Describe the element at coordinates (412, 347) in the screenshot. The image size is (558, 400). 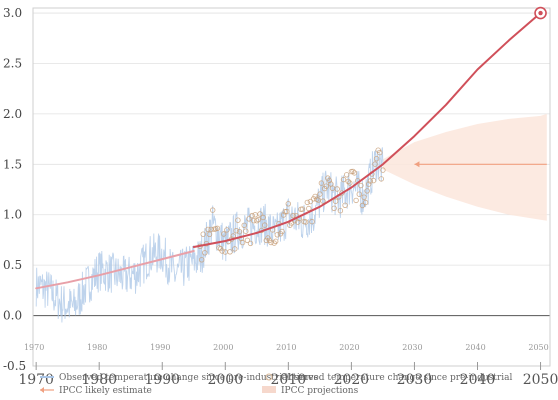
I see `x-minor-tick-label: 2030` at that location.